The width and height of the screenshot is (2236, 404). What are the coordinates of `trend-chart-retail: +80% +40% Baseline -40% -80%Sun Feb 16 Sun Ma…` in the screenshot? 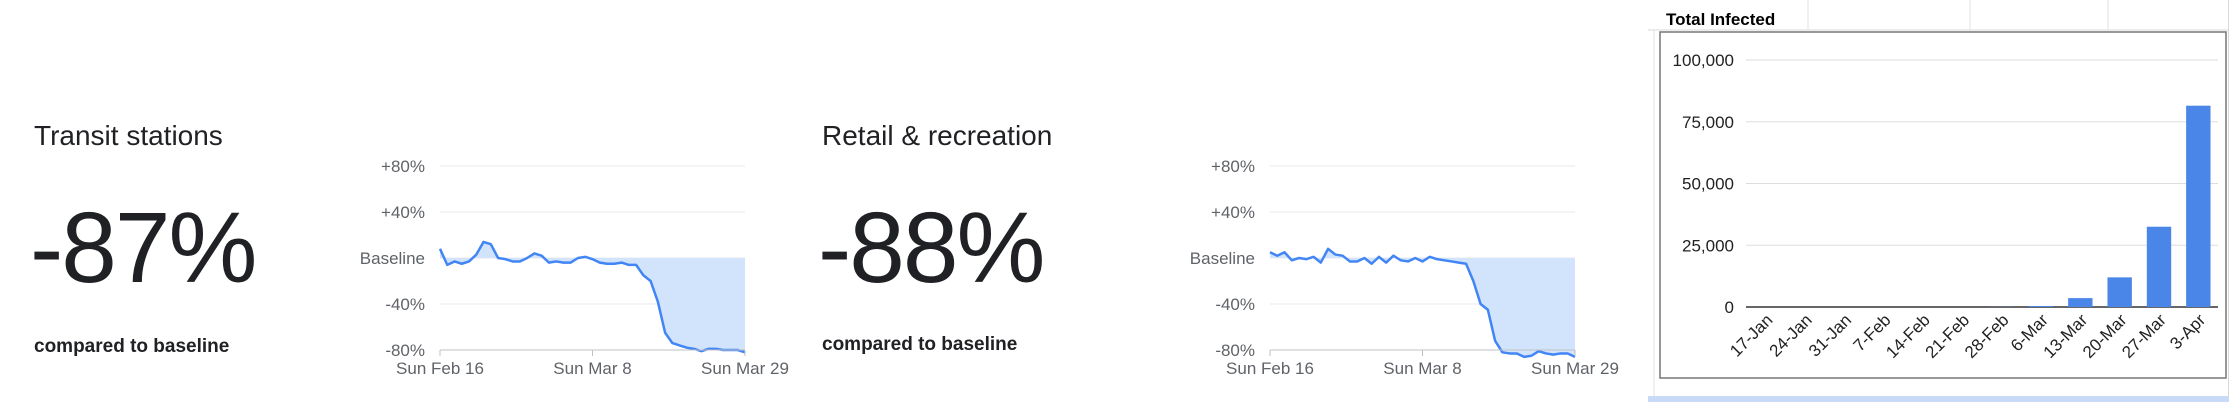 It's located at (1404, 267).